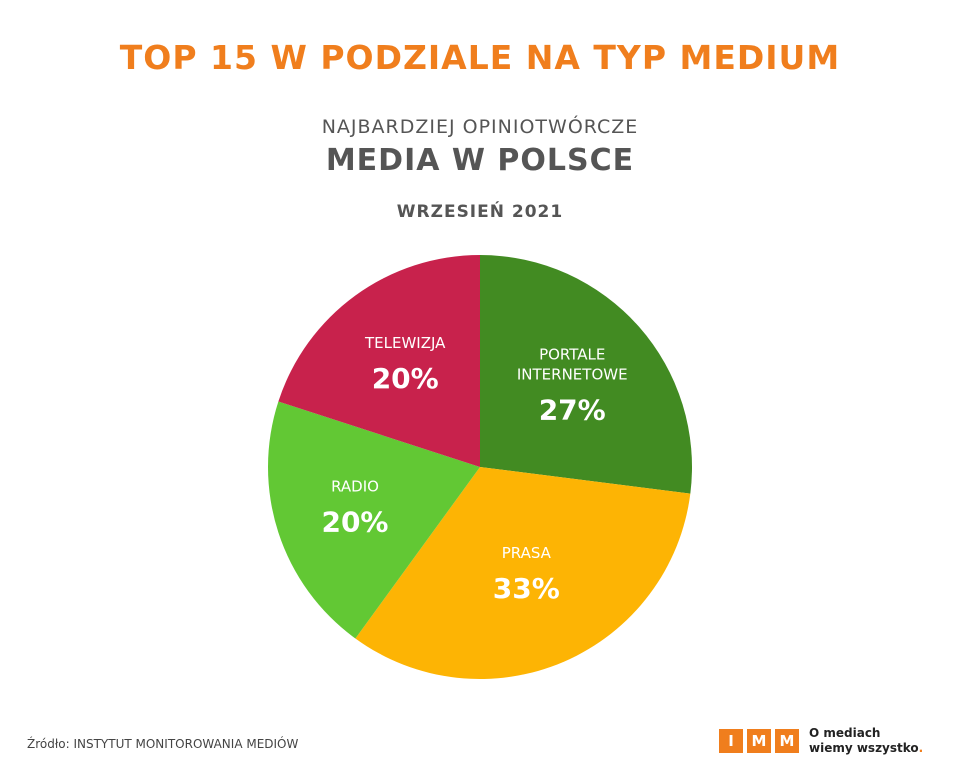  Describe the element at coordinates (572, 355) in the screenshot. I see `slice-label-1-line-1: PORTALE` at that location.